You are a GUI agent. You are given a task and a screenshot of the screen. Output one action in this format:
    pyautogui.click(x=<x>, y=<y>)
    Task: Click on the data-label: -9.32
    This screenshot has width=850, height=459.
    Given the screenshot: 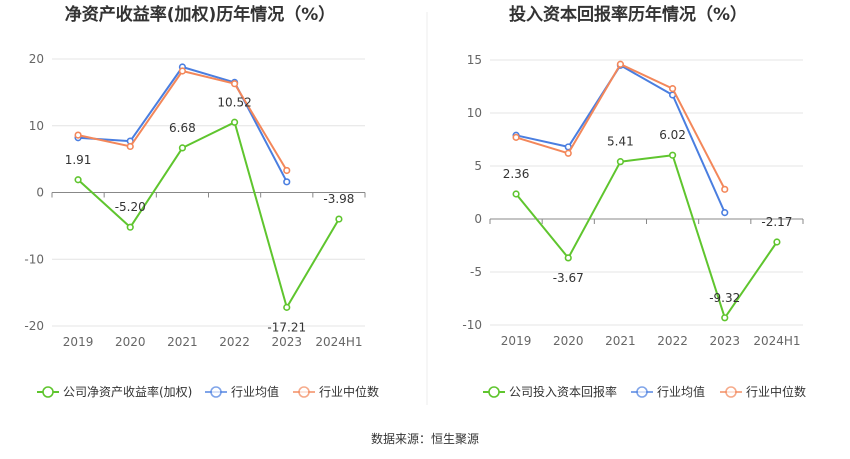 What is the action you would take?
    pyautogui.click(x=724, y=298)
    